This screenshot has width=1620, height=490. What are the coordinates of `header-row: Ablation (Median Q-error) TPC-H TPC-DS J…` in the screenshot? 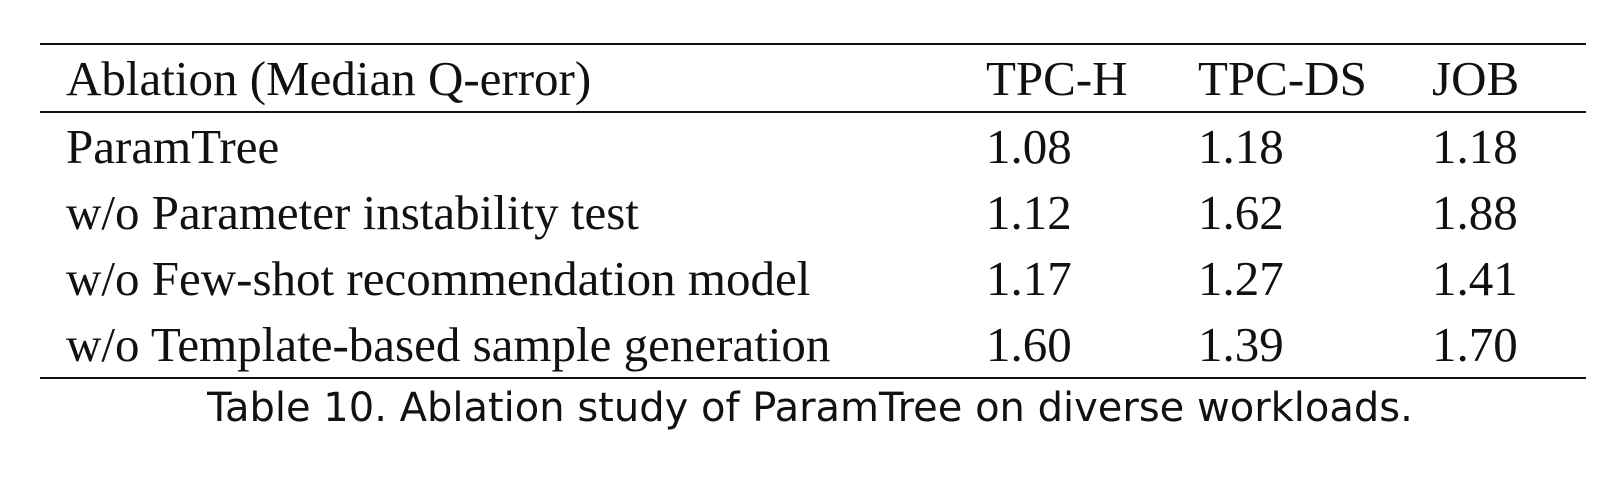 It's located at (813, 78).